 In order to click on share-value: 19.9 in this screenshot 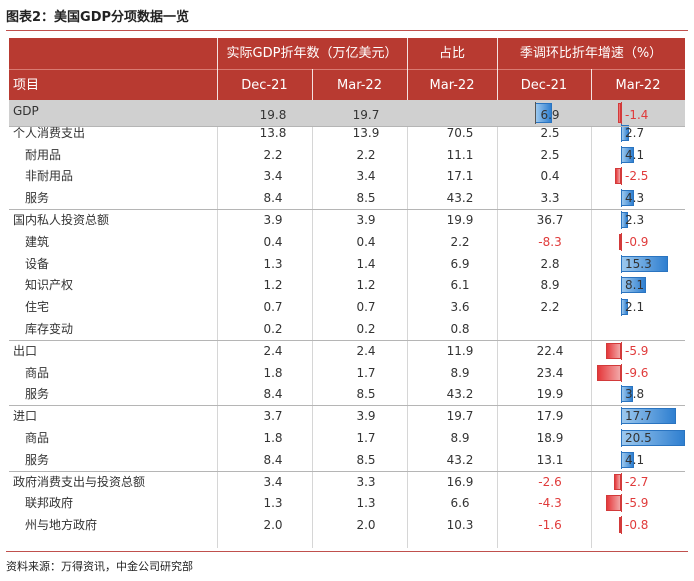, I will do `click(460, 220)`.